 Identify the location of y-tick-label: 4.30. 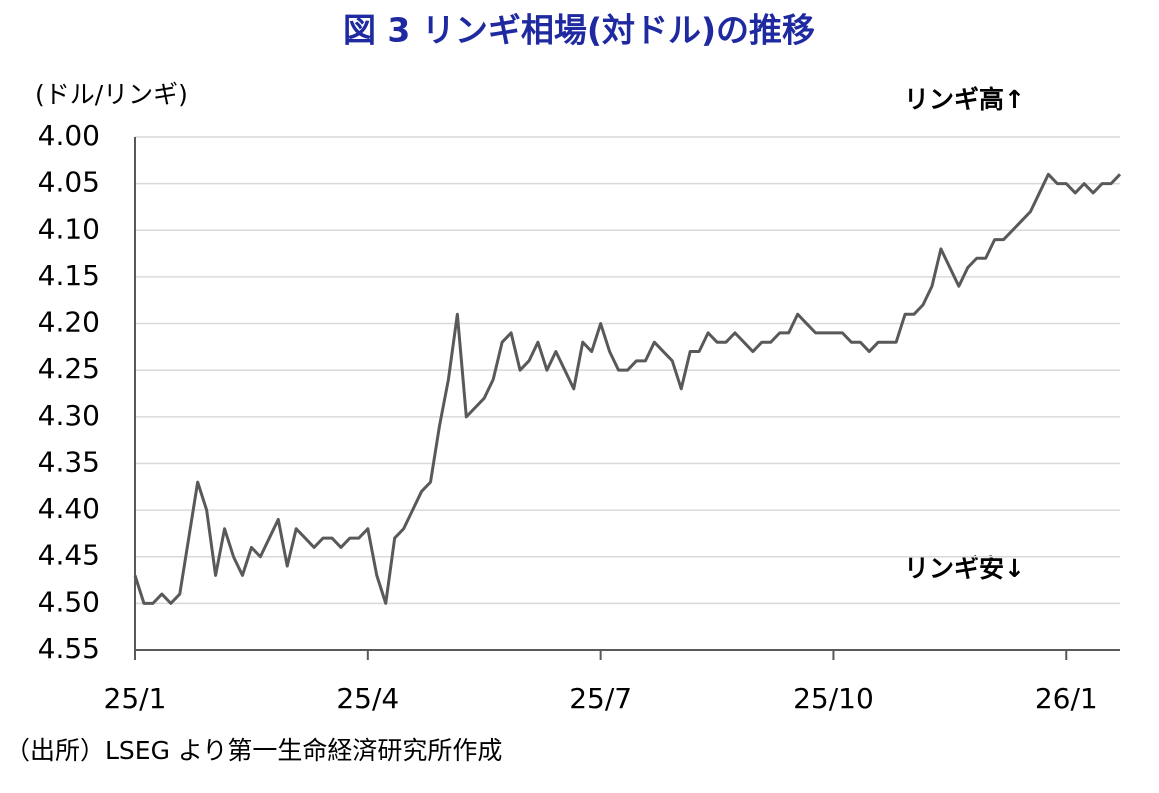
(69, 415).